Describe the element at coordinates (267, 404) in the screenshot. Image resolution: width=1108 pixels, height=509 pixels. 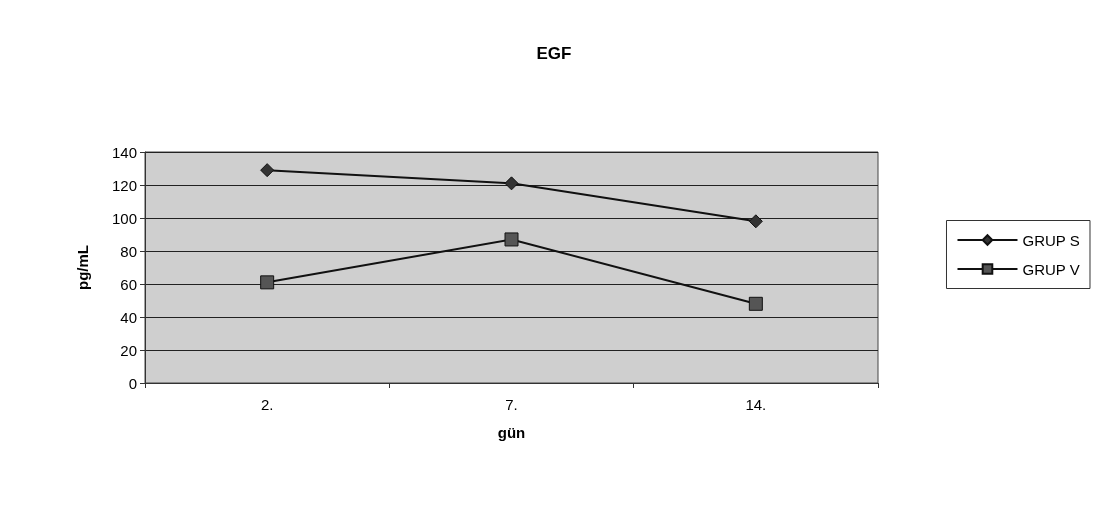
I see `x-tick-label: 2.` at that location.